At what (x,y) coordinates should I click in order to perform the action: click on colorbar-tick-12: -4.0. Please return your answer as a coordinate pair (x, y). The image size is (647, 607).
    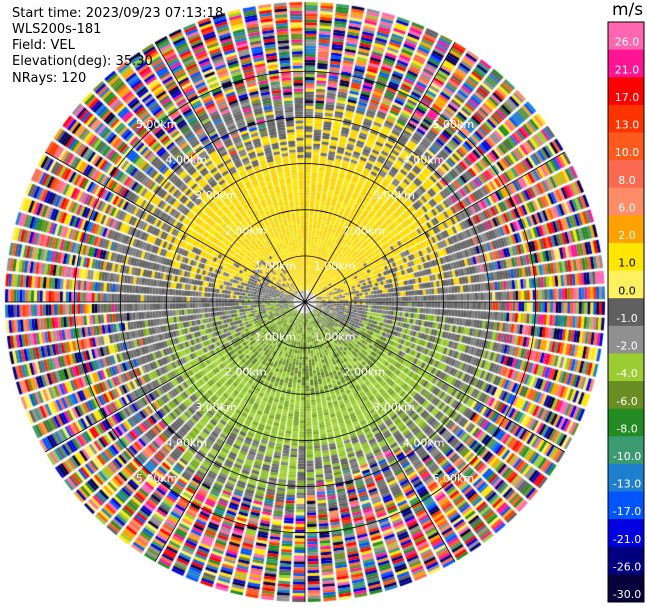
    Looking at the image, I should click on (626, 373).